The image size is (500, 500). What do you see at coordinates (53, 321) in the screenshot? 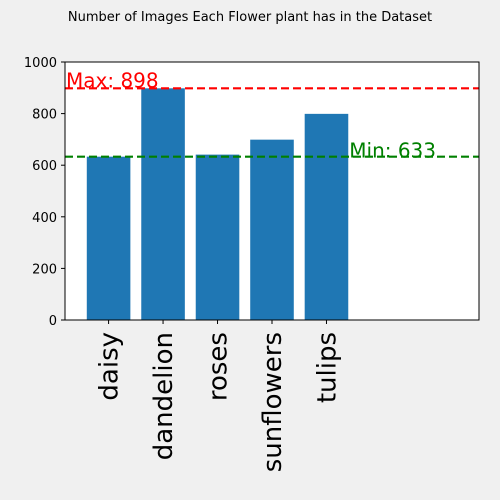
I see `ytick-label: 0` at bounding box center [53, 321].